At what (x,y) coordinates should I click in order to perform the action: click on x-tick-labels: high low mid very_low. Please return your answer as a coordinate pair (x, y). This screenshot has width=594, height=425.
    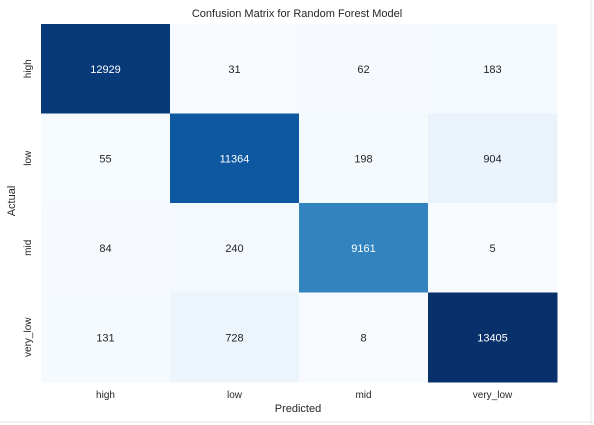
    Looking at the image, I should click on (304, 395).